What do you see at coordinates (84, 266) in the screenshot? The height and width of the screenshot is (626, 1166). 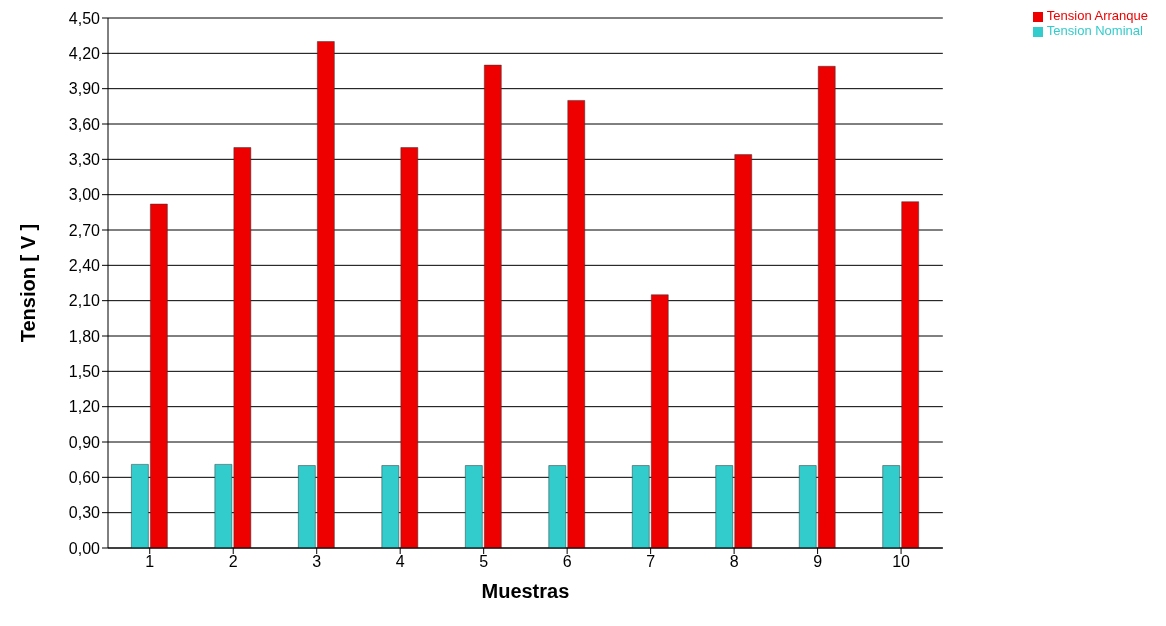 I see `y-tick-label: 2,40` at bounding box center [84, 266].